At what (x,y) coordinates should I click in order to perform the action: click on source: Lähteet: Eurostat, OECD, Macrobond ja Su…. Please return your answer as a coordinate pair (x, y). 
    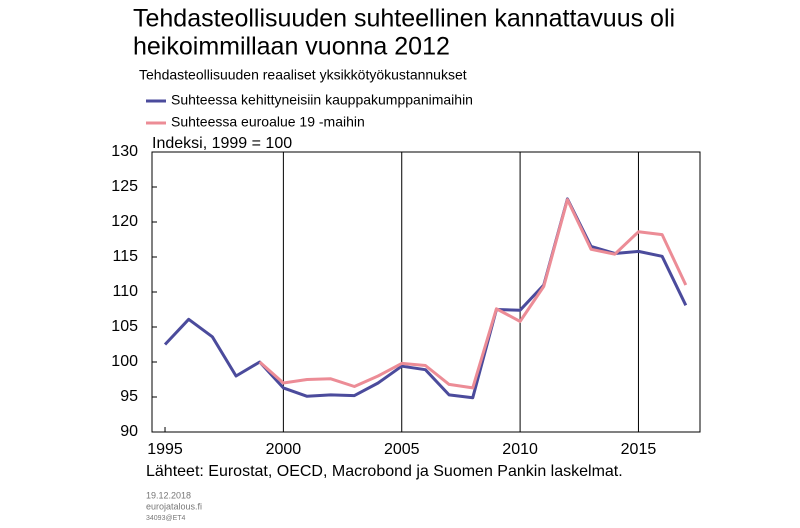
    Looking at the image, I should click on (384, 471).